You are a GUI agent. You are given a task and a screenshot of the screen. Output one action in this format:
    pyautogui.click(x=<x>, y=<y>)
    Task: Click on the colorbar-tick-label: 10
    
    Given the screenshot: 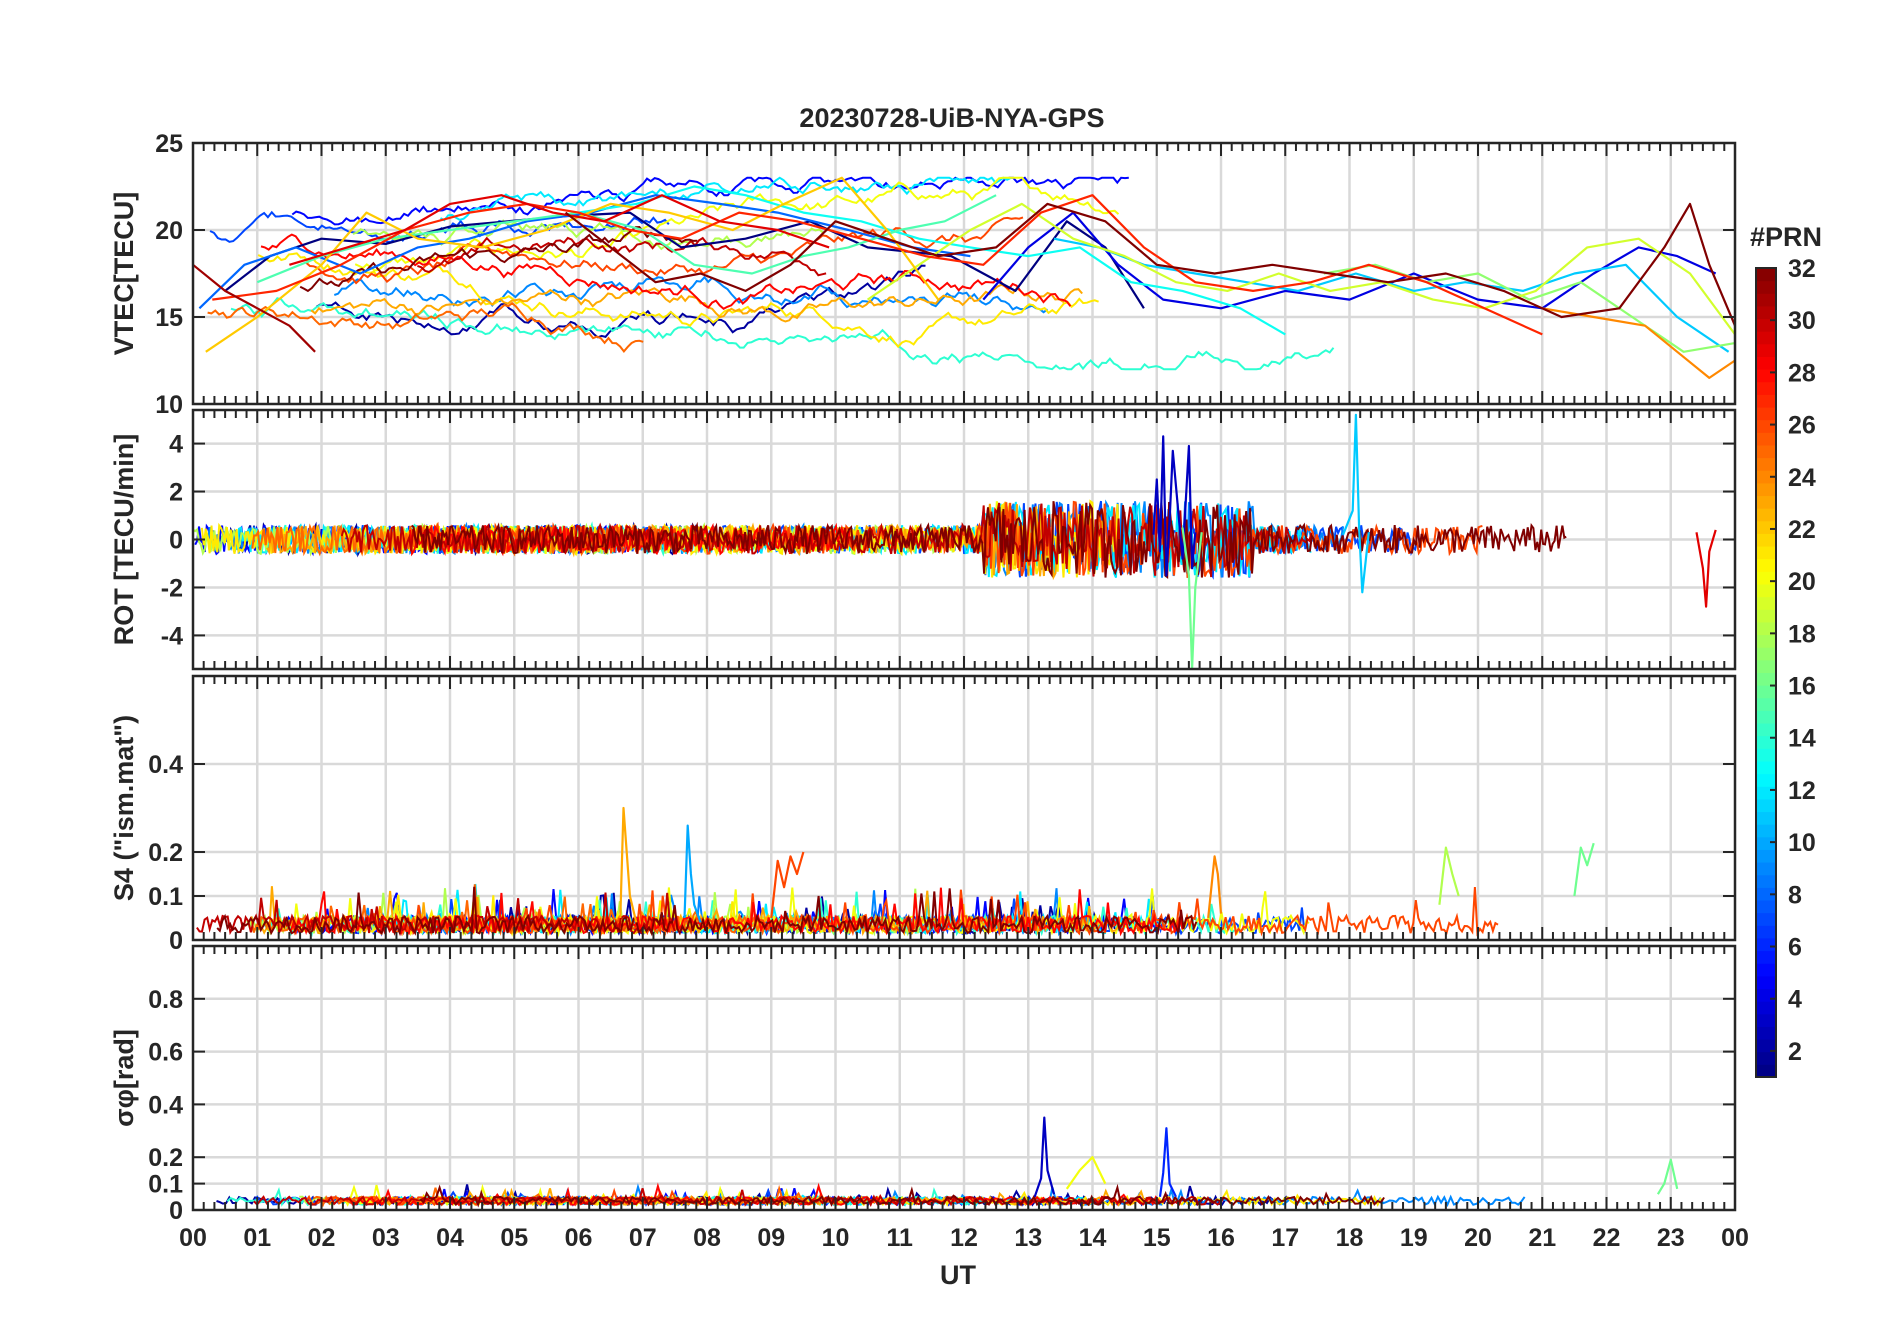 What is the action you would take?
    pyautogui.click(x=1802, y=843)
    